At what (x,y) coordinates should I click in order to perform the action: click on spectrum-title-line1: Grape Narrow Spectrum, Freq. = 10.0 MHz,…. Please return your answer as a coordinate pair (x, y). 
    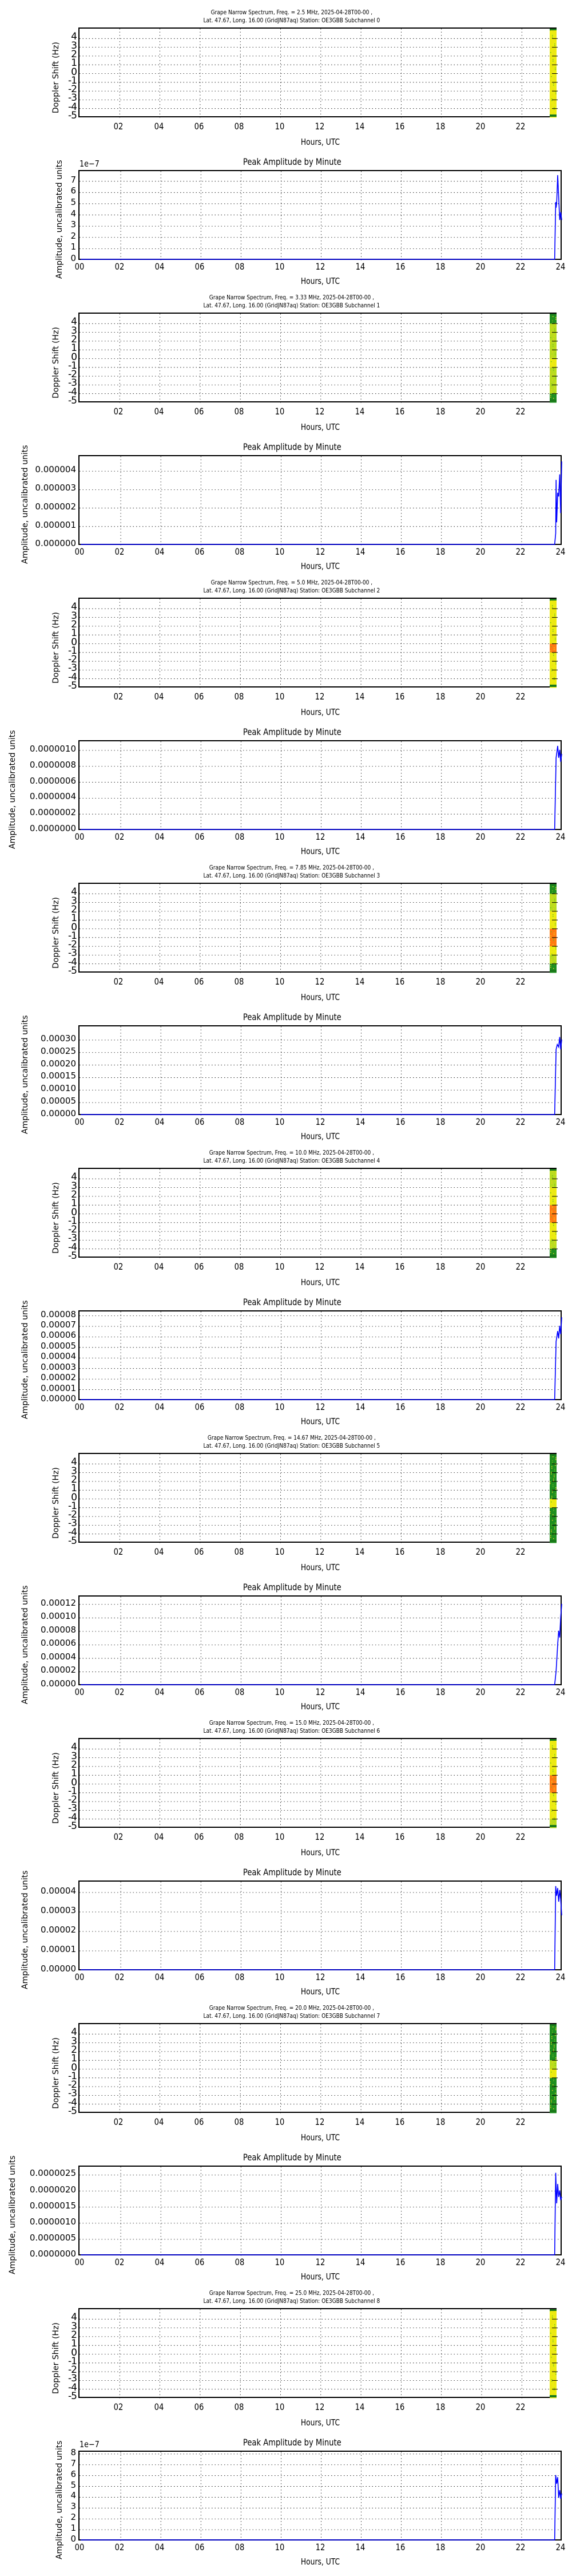
    Looking at the image, I should click on (292, 1152).